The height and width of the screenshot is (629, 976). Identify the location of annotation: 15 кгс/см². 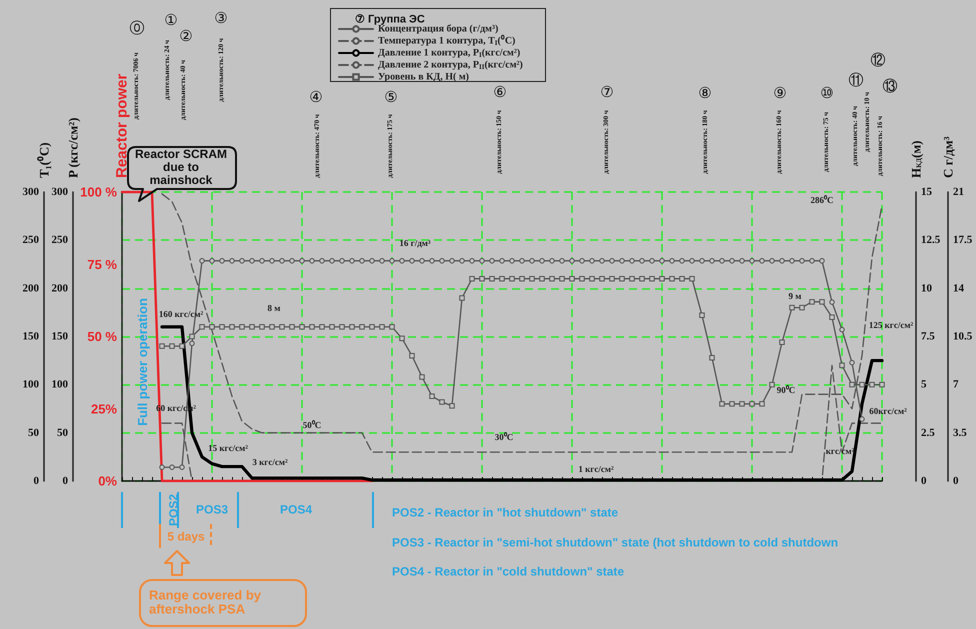
(228, 448).